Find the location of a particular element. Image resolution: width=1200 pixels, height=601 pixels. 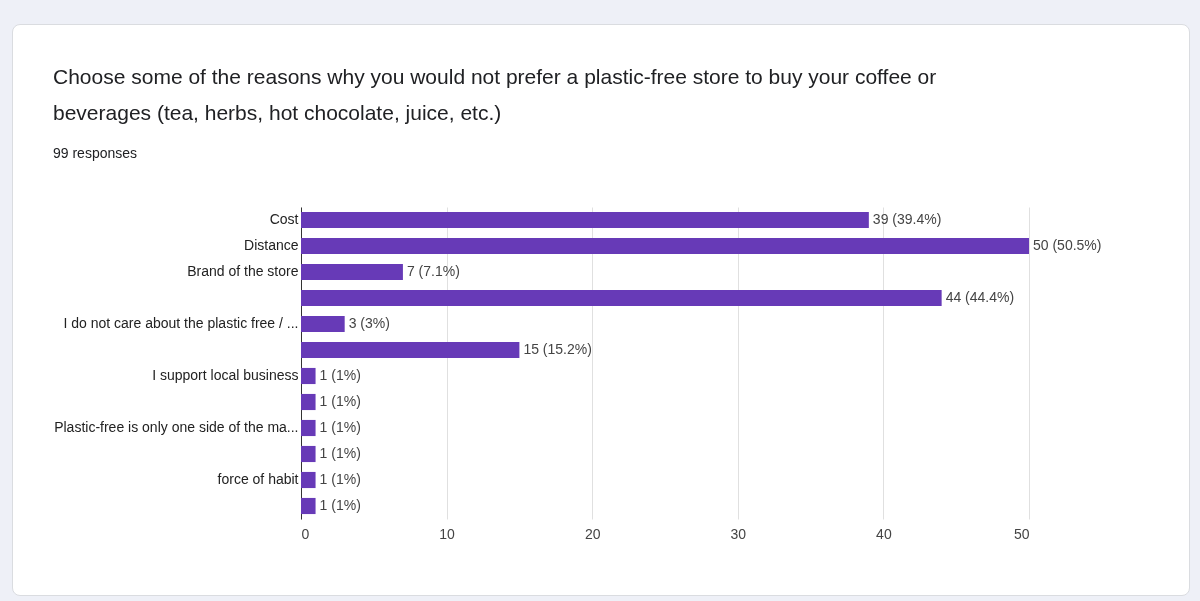

data-label: 15 (15.2%) is located at coordinates (557, 349).